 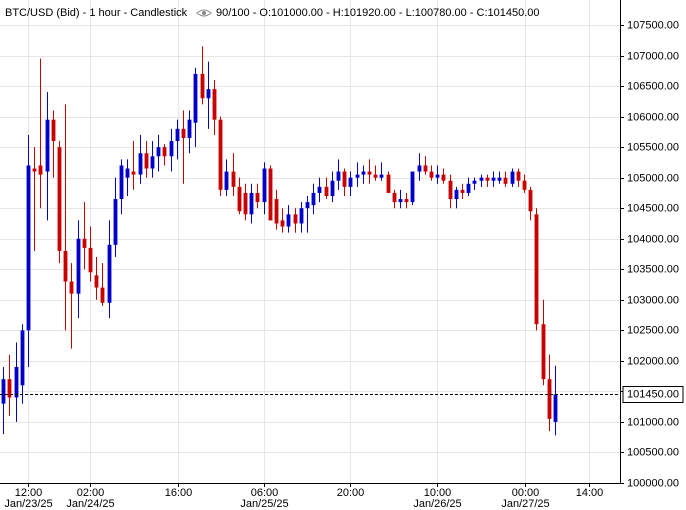 What do you see at coordinates (28, 504) in the screenshot?
I see `x-tick-date: Jan/23/25` at bounding box center [28, 504].